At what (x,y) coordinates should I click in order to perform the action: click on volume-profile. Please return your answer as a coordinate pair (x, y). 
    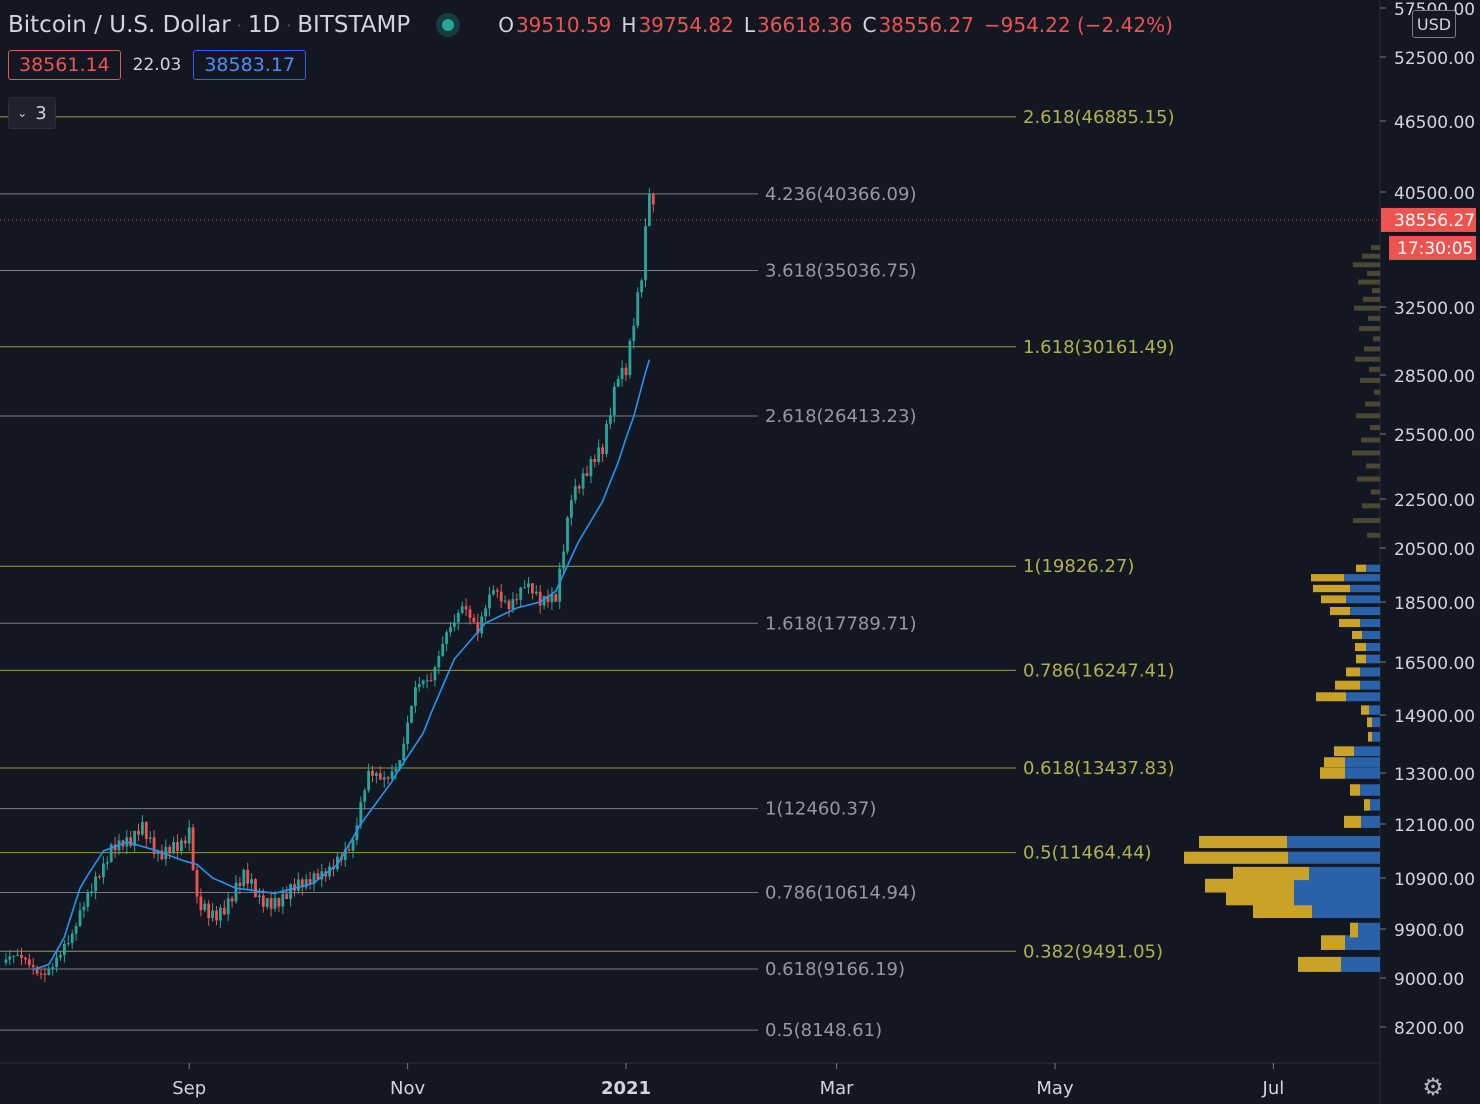
    Looking at the image, I should click on (1282, 608).